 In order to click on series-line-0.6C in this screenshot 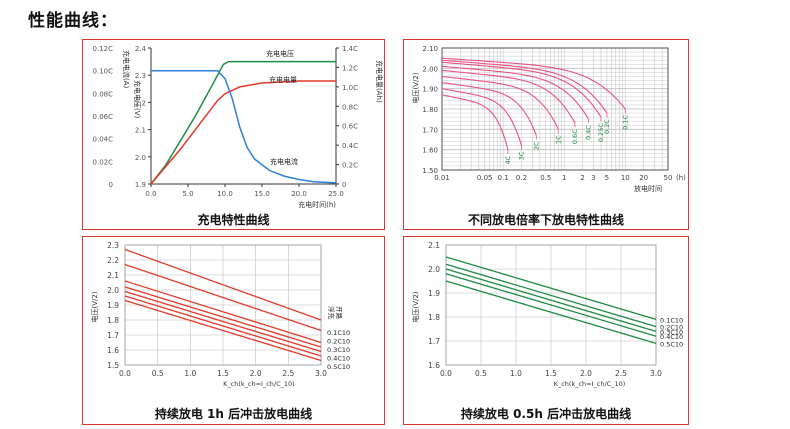, I will do `click(508, 96)`.